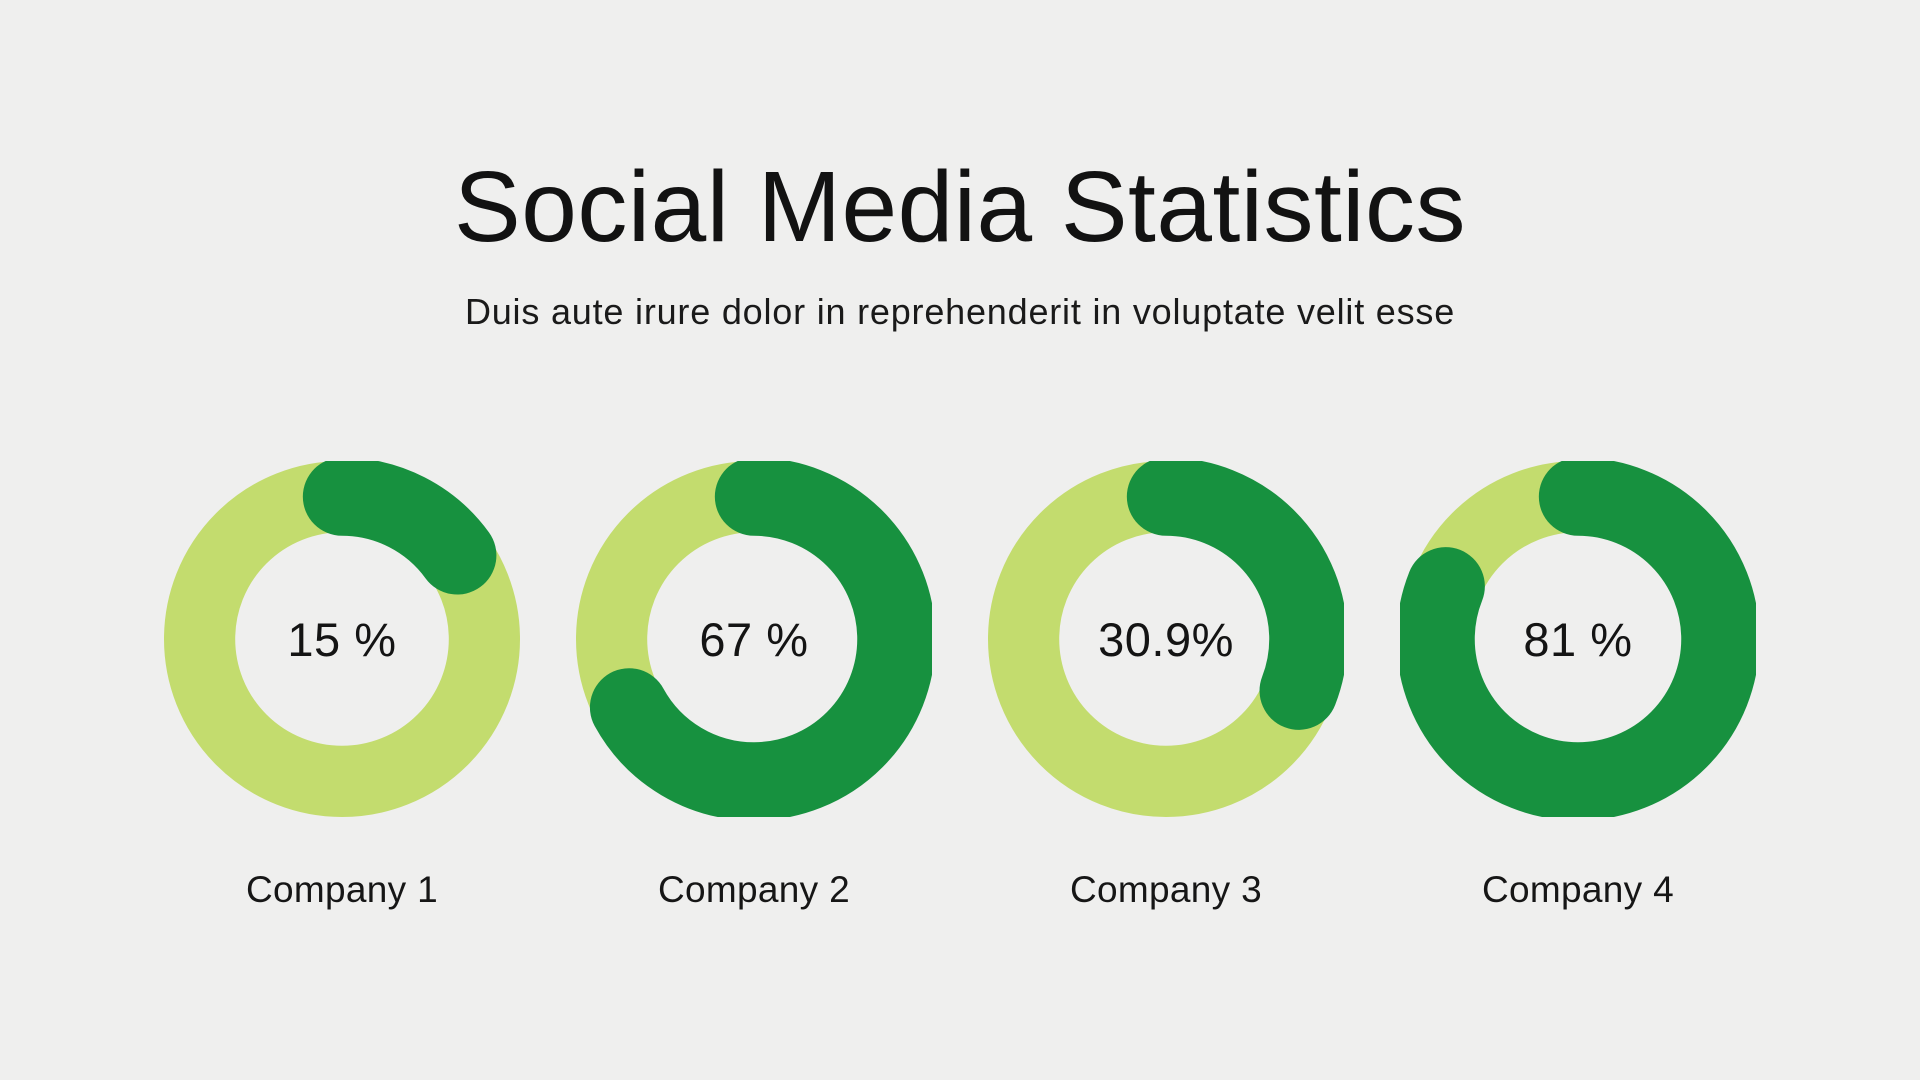 Image resolution: width=1920 pixels, height=1080 pixels. I want to click on donut-chart-2: 67 % Company 2, so click(754, 686).